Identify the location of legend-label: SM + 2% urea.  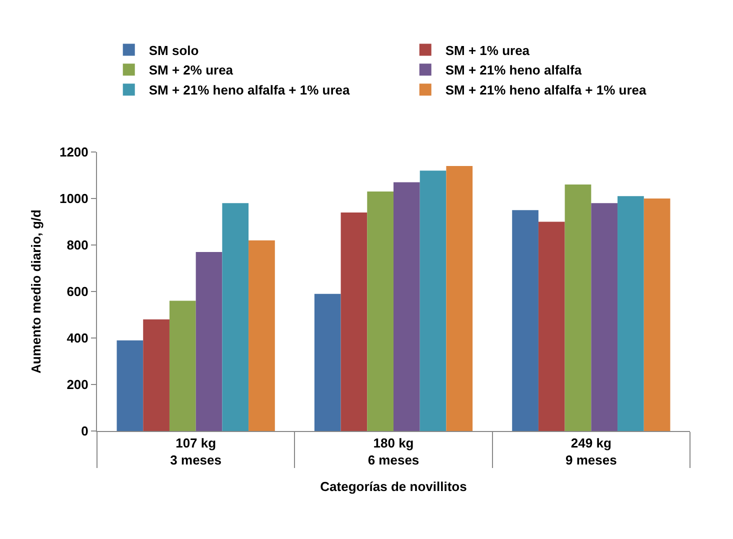
(191, 70).